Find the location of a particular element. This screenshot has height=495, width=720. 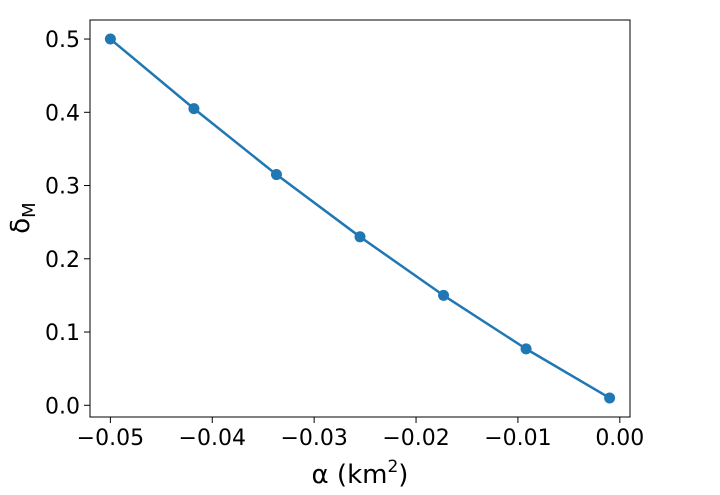

x-tick-label: 0.00 is located at coordinates (619, 438).